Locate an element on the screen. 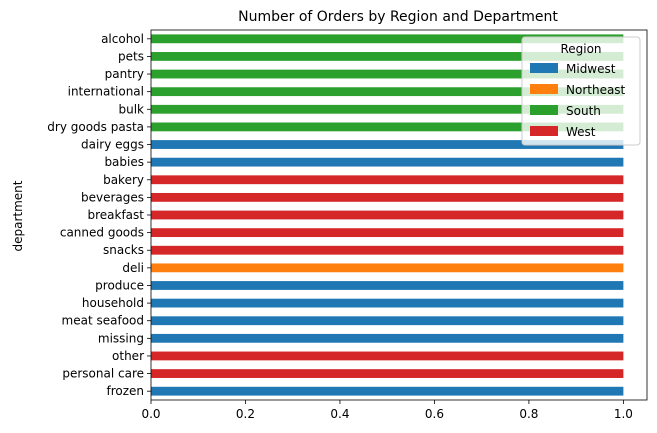 This screenshot has height=433, width=657. y-tick-label: meat seafood is located at coordinates (103, 321).